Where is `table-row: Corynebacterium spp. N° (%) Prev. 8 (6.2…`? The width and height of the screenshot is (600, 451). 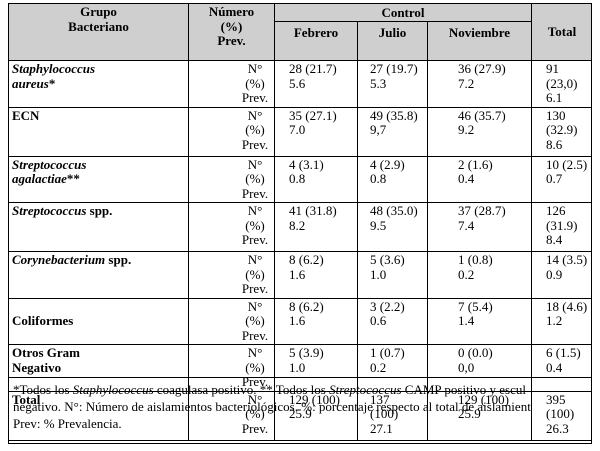
table-row: Corynebacterium spp. N° (%) Prev. 8 (6.2… is located at coordinates (300, 275).